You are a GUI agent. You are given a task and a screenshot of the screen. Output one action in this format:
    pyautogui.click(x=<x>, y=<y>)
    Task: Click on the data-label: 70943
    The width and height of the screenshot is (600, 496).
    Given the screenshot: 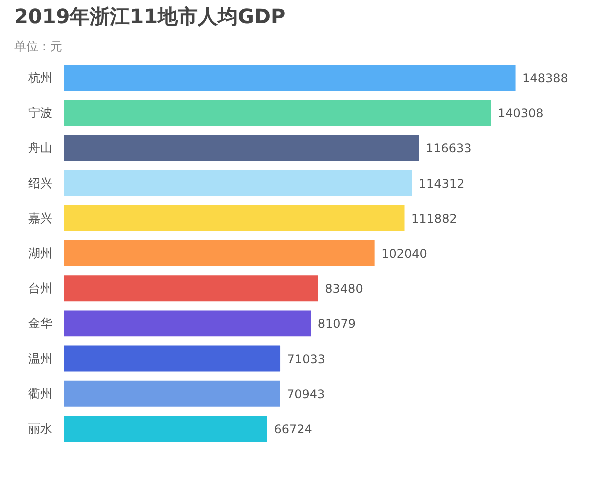 What is the action you would take?
    pyautogui.click(x=306, y=394)
    